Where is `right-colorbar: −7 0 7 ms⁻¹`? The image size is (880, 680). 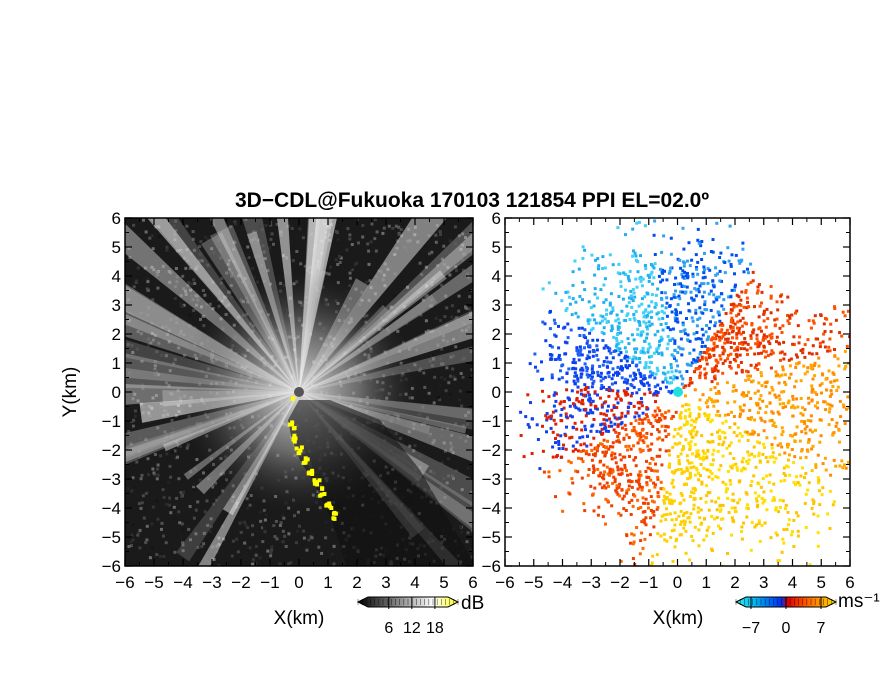 right-colorbar: −7 0 7 ms⁻¹ is located at coordinates (807, 614).